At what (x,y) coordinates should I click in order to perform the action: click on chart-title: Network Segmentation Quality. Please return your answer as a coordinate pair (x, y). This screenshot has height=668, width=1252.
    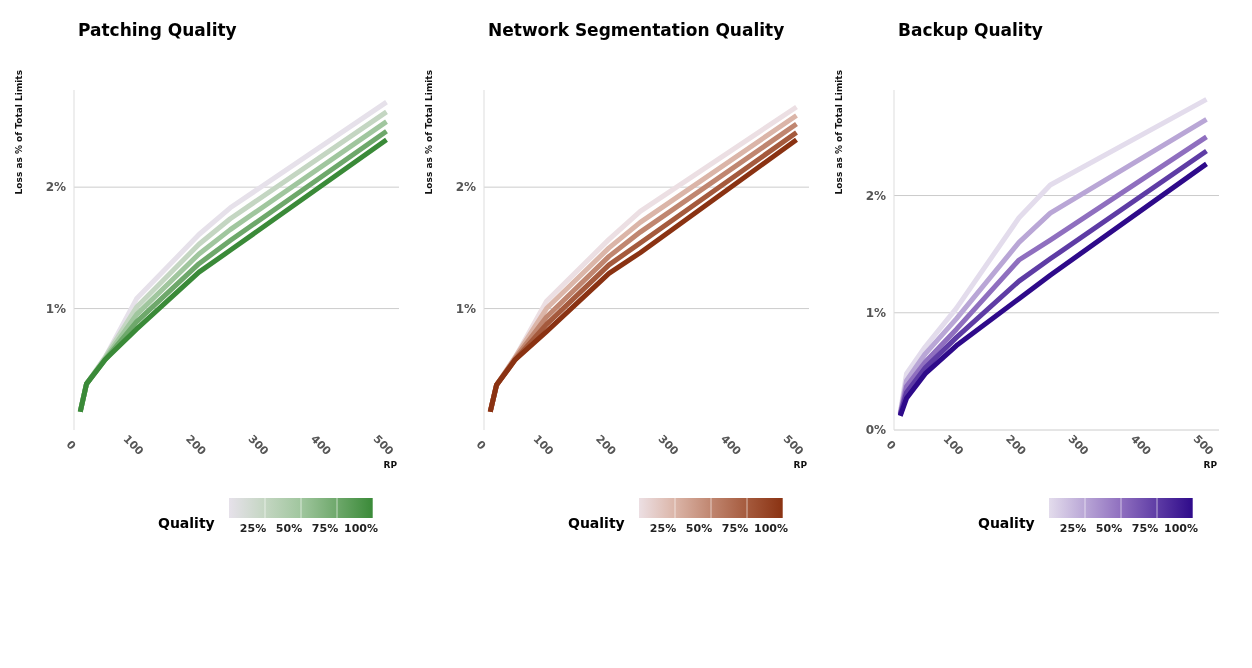
    Looking at the image, I should click on (637, 31).